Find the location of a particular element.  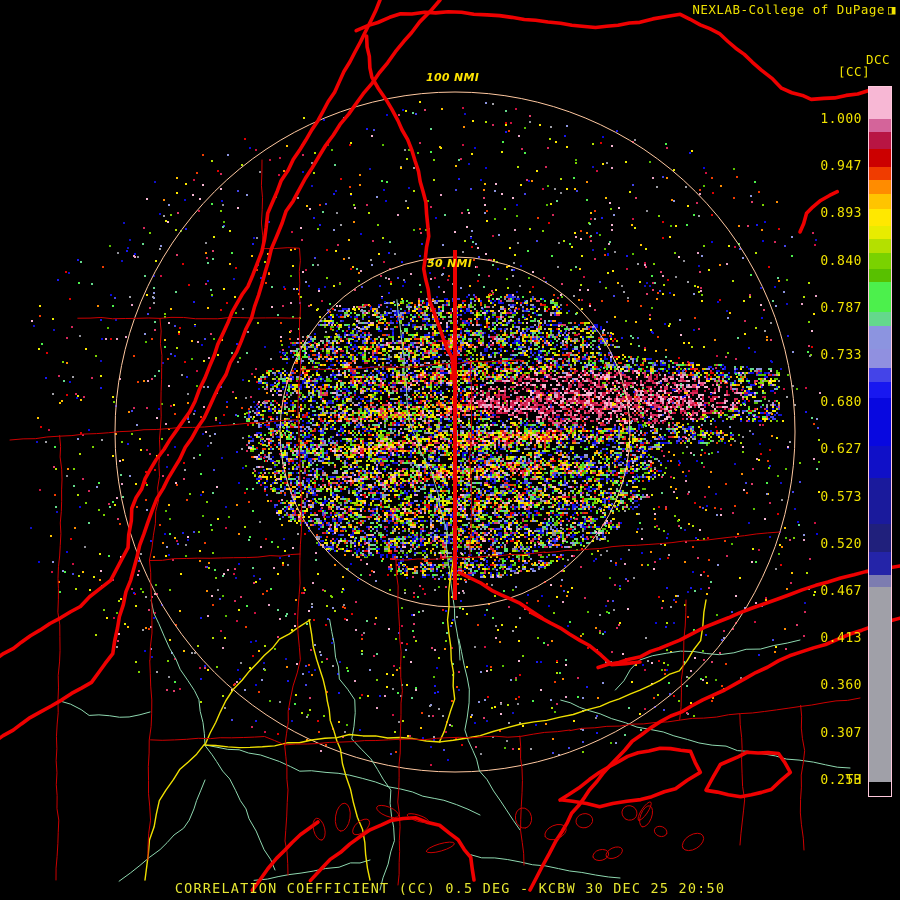

nexlab-branding: NEXLAB-College of DuPage ◨ is located at coordinates (794, 9).